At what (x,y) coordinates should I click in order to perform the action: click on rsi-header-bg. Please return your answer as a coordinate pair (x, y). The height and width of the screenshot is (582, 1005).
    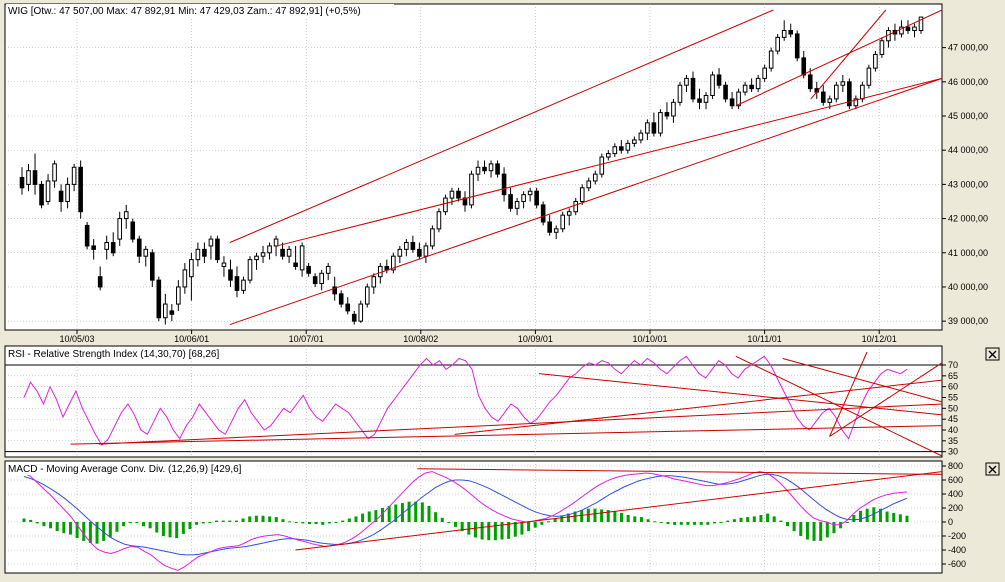
    Looking at the image, I should click on (120, 353).